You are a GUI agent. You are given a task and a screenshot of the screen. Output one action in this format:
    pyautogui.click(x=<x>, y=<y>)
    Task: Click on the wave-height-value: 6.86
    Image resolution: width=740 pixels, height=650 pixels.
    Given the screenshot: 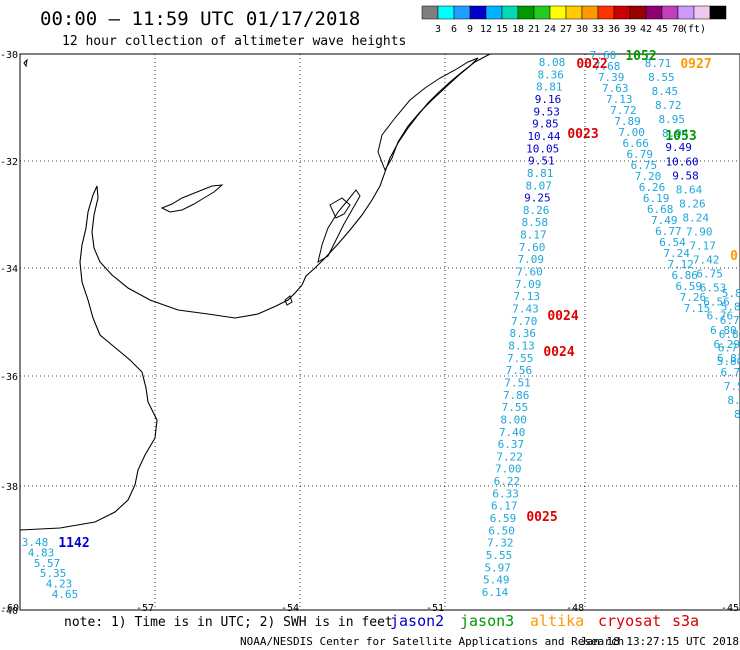 What is the action you would take?
    pyautogui.click(x=684, y=275)
    